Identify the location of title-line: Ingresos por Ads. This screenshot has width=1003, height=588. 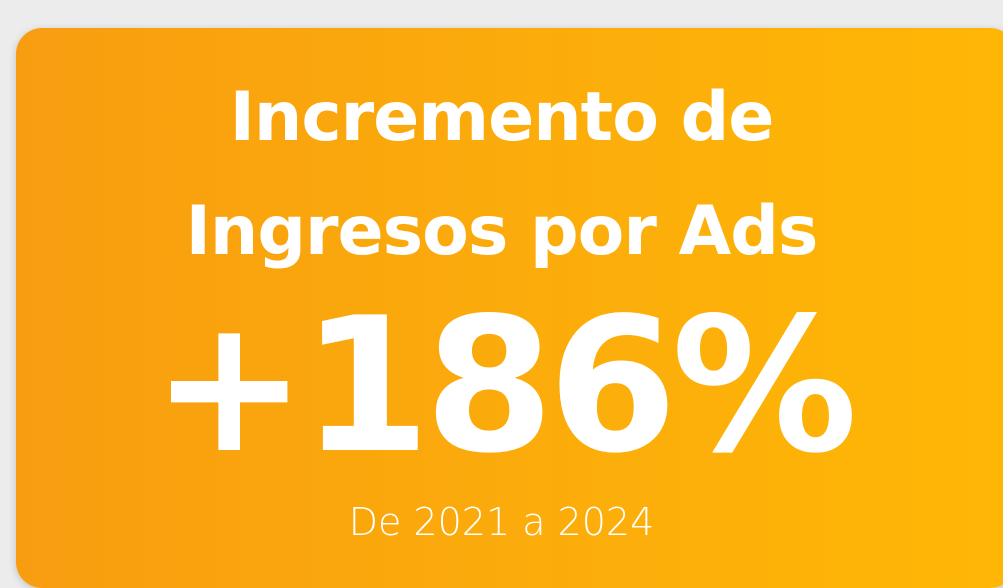
(502, 231).